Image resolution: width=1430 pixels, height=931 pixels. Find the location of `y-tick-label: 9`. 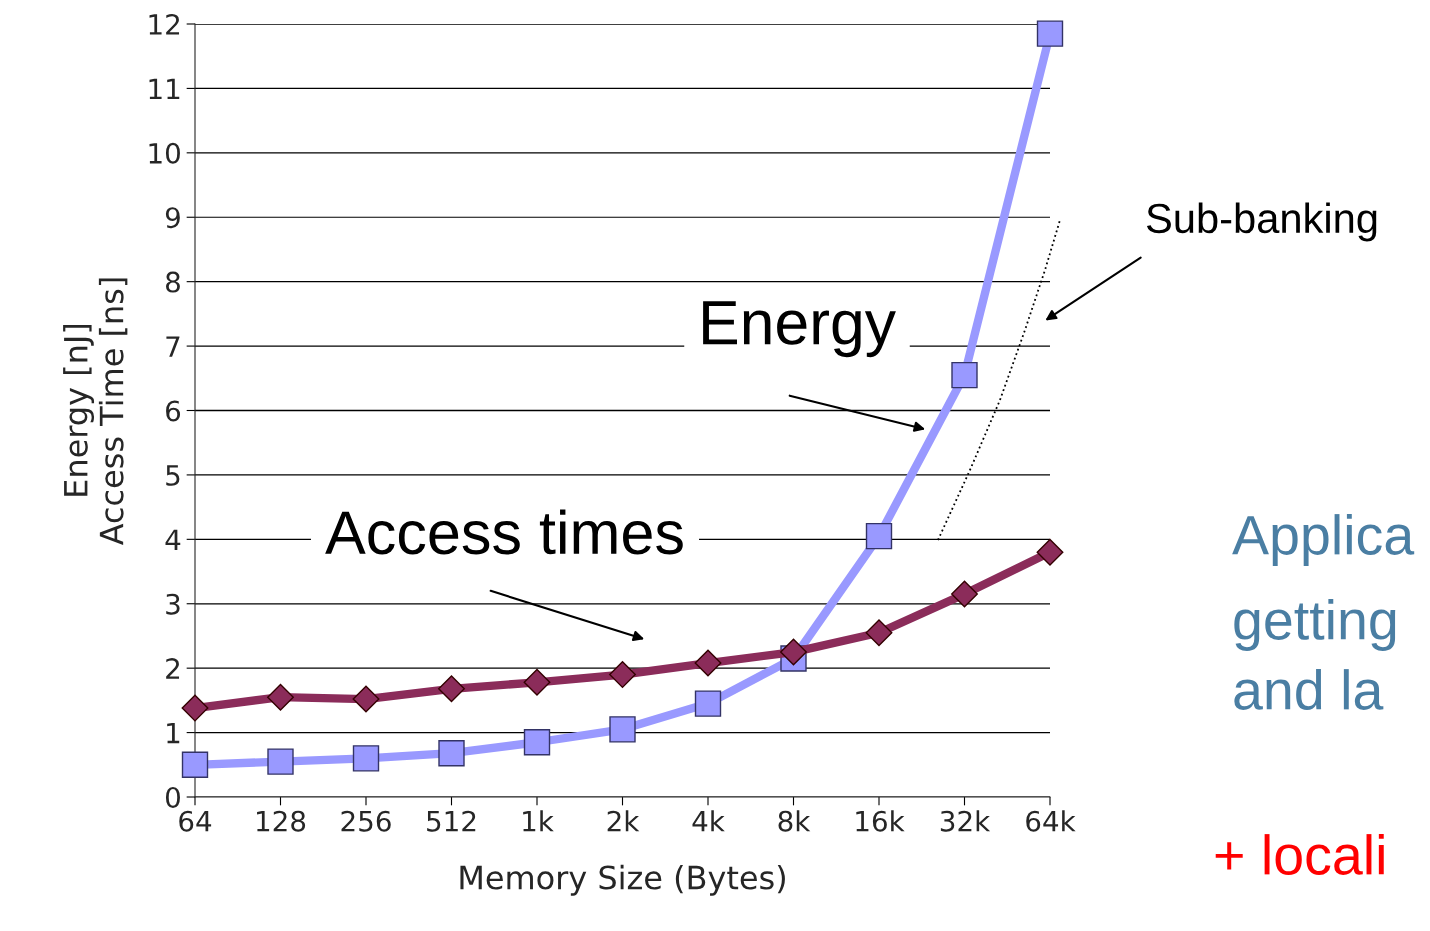

y-tick-label: 9 is located at coordinates (172, 218).